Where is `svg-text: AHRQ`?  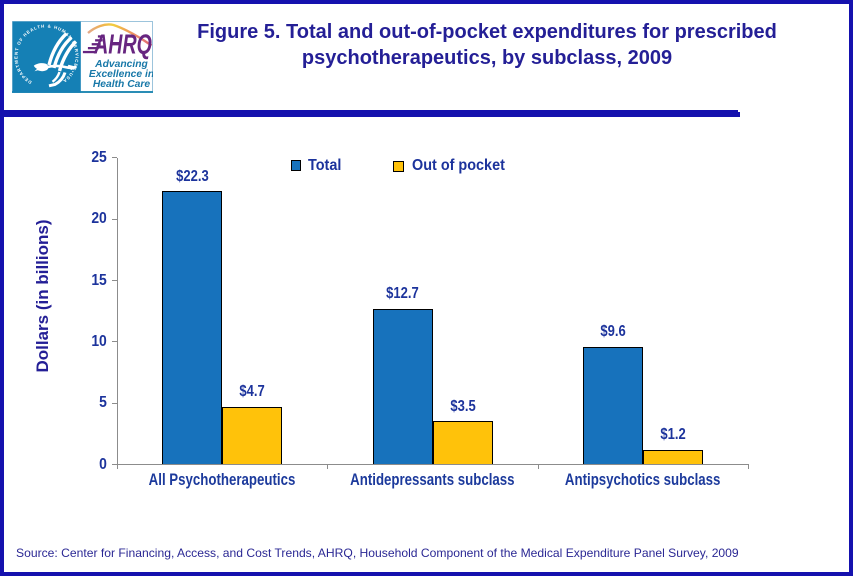 svg-text: AHRQ is located at coordinates (122, 44).